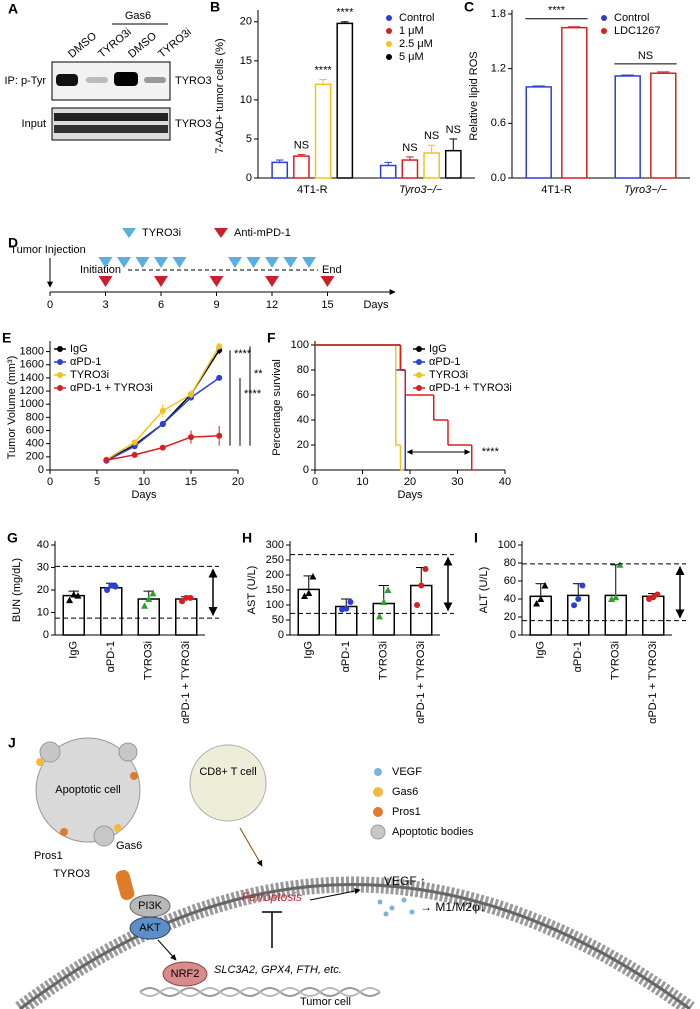 This screenshot has height=1009, width=700. What do you see at coordinates (498, 178) in the screenshot?
I see `y-tick-label: 0.0` at bounding box center [498, 178].